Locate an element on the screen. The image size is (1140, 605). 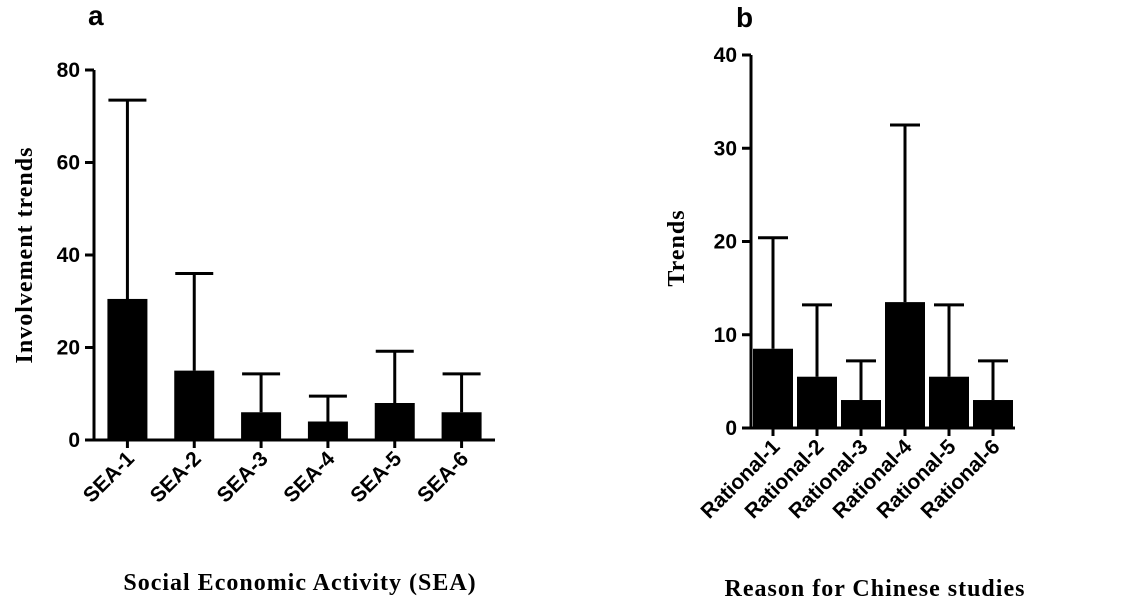
x-category-label: SEA-3 is located at coordinates (243, 477).